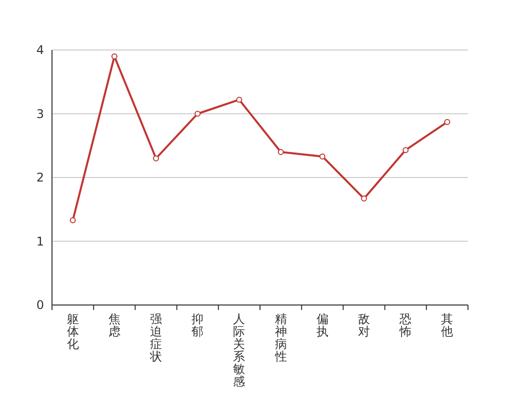  I want to click on x-tick-label: 精神病性, so click(280, 338).